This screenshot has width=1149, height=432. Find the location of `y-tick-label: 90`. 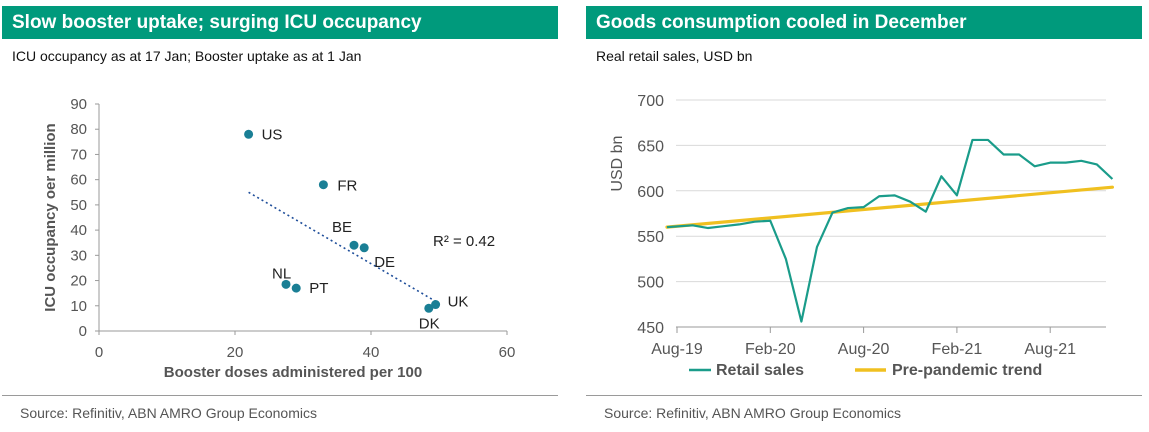

y-tick-label: 90 is located at coordinates (78, 104).